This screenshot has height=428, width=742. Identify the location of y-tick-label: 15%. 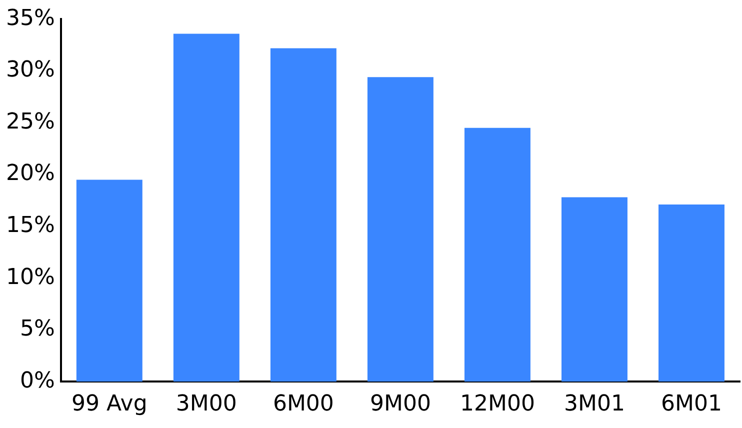
(30, 225).